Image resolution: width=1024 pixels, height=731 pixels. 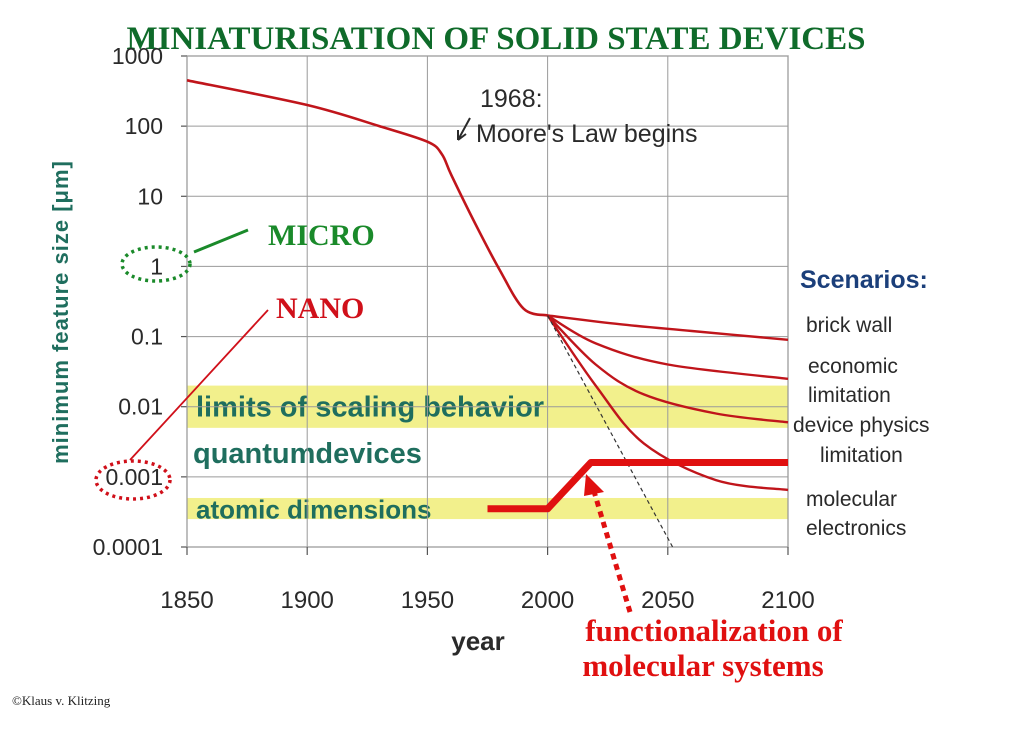 What do you see at coordinates (147, 337) in the screenshot?
I see `y-tick-label: 0.1` at bounding box center [147, 337].